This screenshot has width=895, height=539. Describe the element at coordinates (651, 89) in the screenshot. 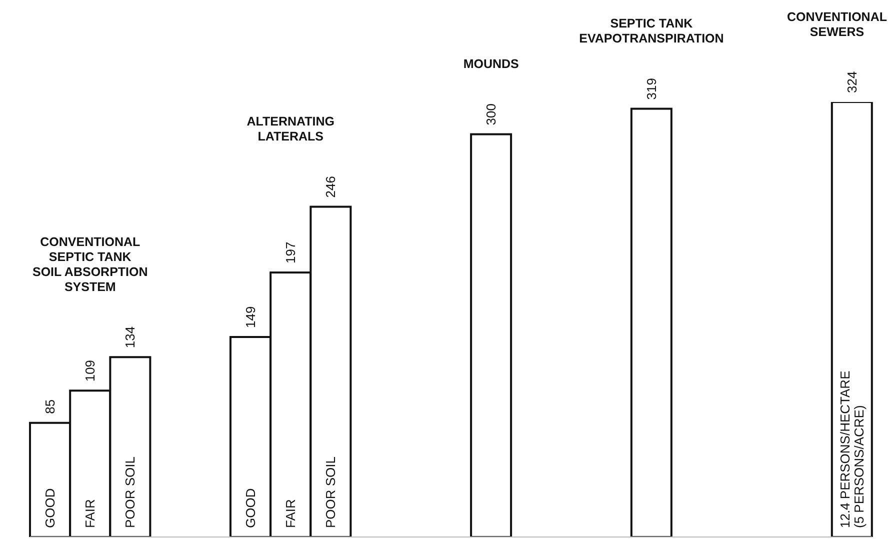

I see `data-label: 319` at that location.